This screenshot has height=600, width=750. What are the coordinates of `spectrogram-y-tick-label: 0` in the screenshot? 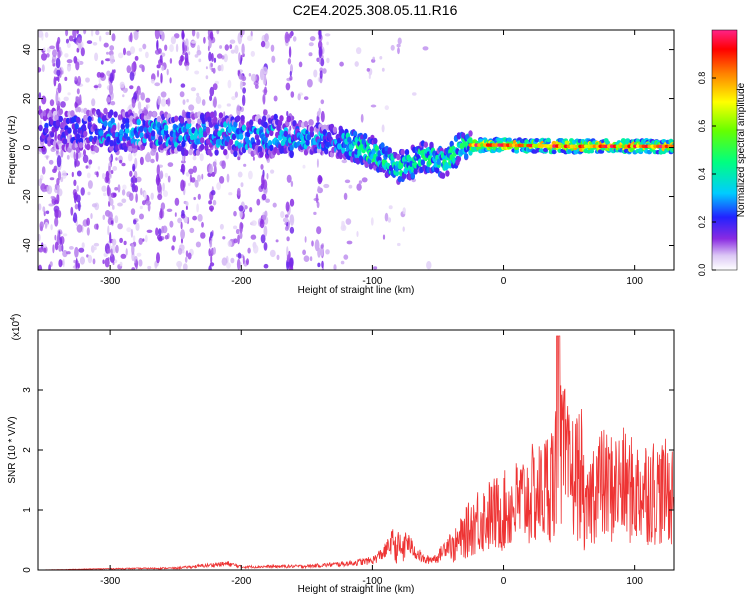 It's located at (27, 147).